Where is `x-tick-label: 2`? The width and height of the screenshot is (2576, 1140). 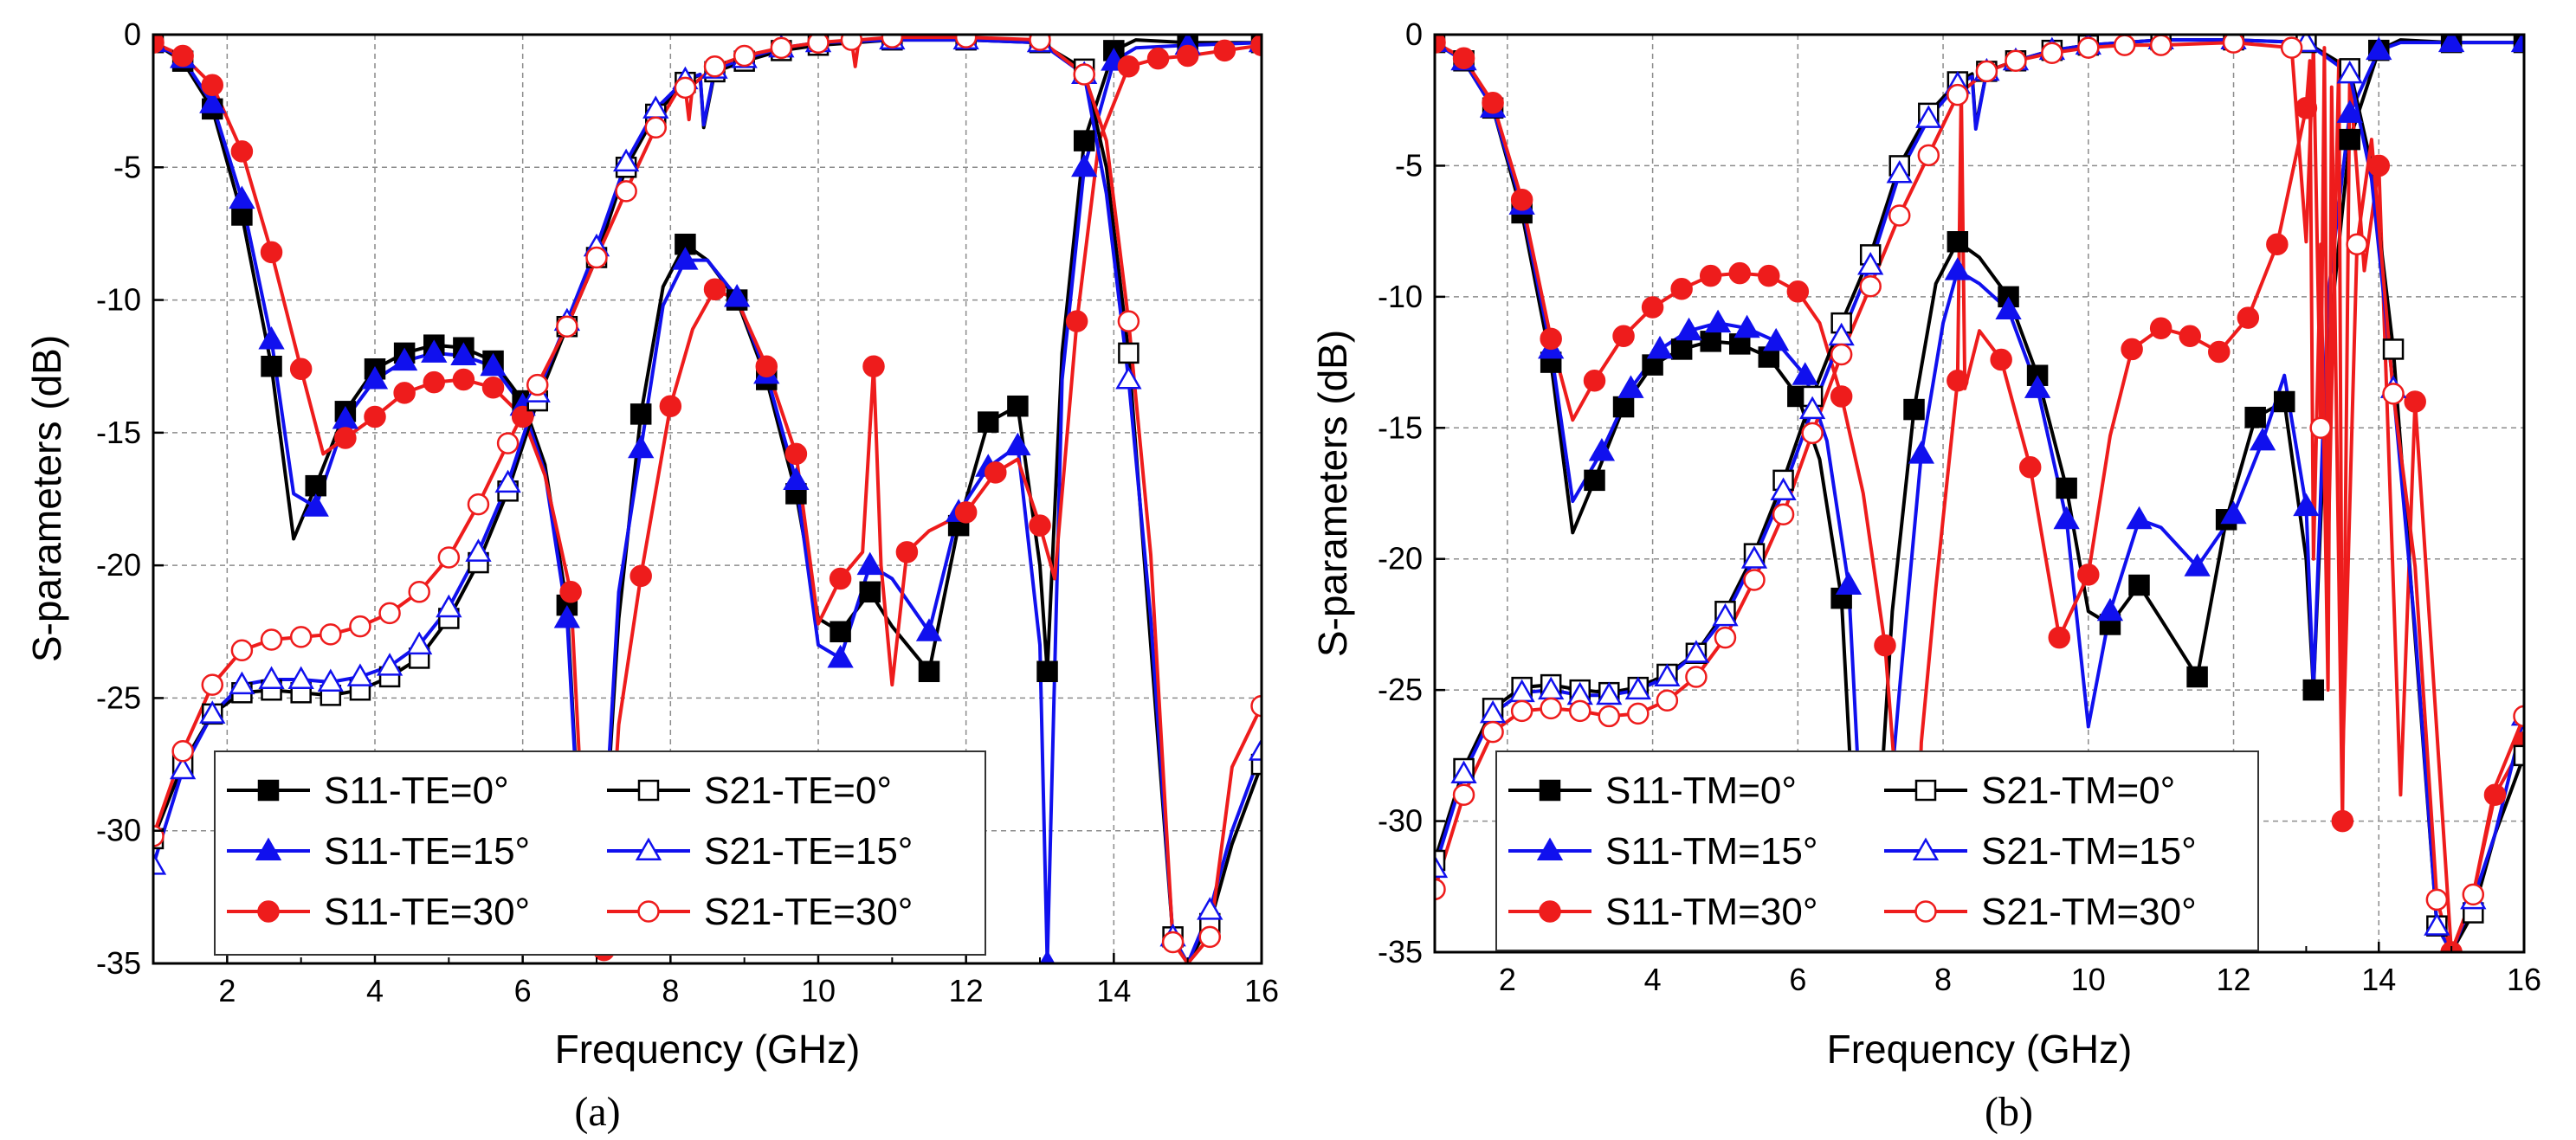 x-tick-label: 2 is located at coordinates (1507, 979).